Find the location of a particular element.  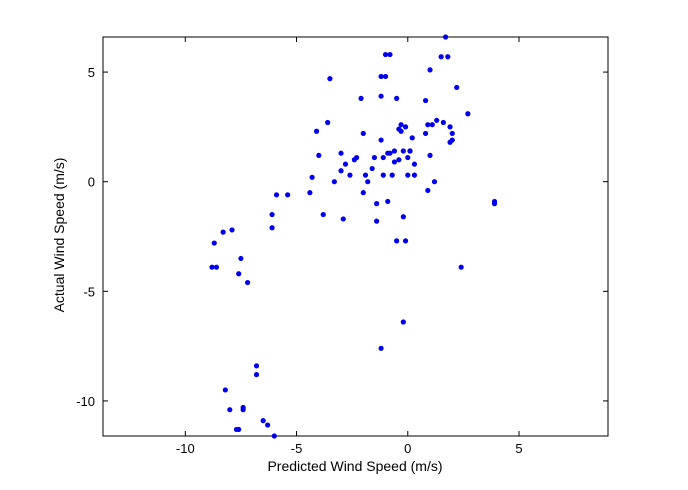

y-tick-label: -10 is located at coordinates (85, 401).